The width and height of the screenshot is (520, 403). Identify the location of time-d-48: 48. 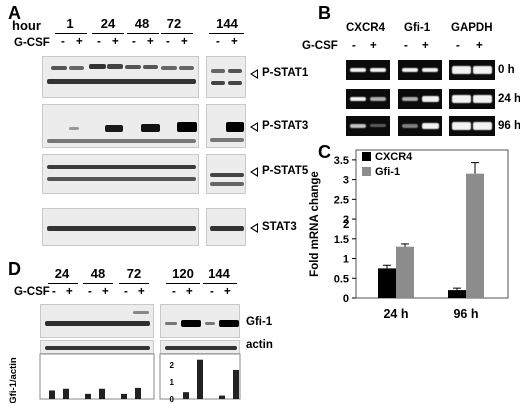
(98, 273).